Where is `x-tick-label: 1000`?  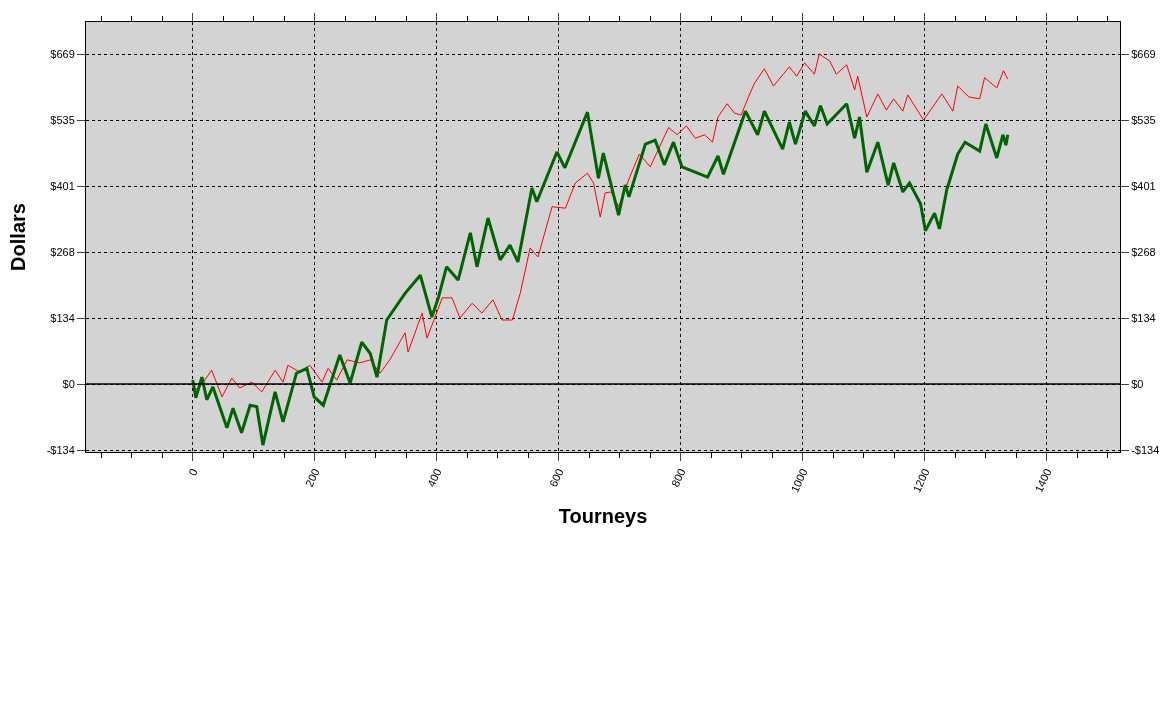
x-tick-label: 1000 is located at coordinates (799, 480).